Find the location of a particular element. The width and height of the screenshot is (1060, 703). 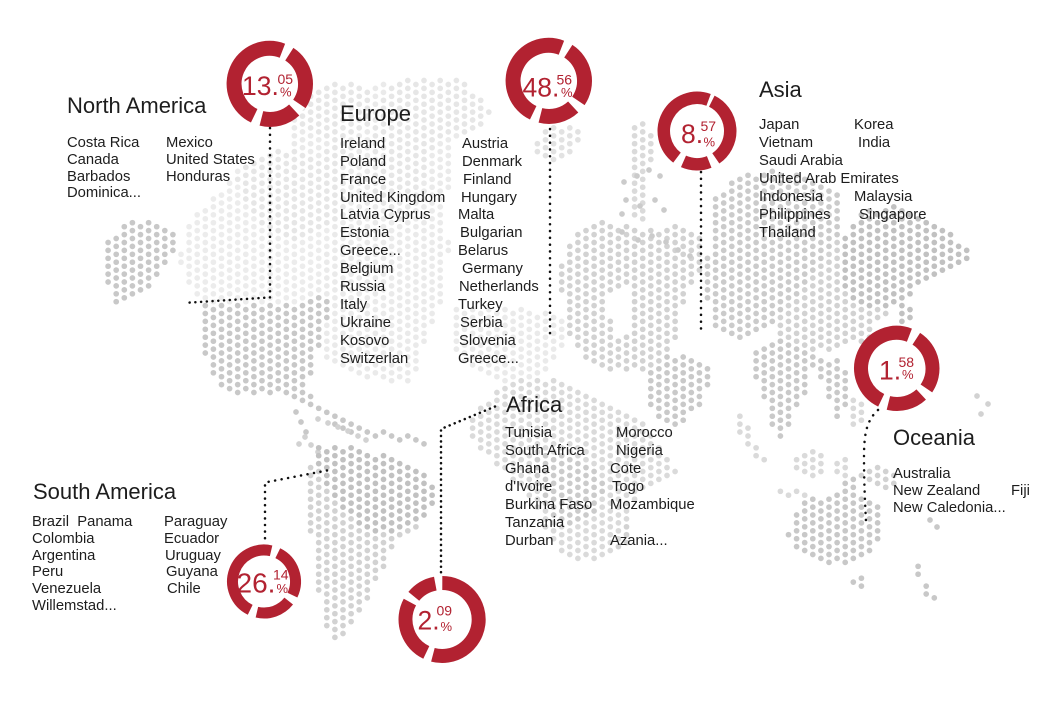

svg-text: 13. is located at coordinates (260, 86).